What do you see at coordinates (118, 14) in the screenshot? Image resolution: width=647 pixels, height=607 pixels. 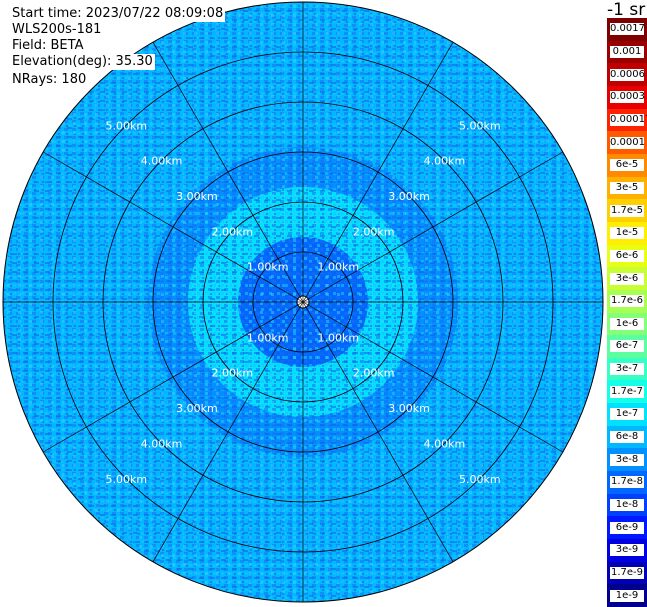 I see `start-time-label: Start time: 2023/07/22 08:09:08` at bounding box center [118, 14].